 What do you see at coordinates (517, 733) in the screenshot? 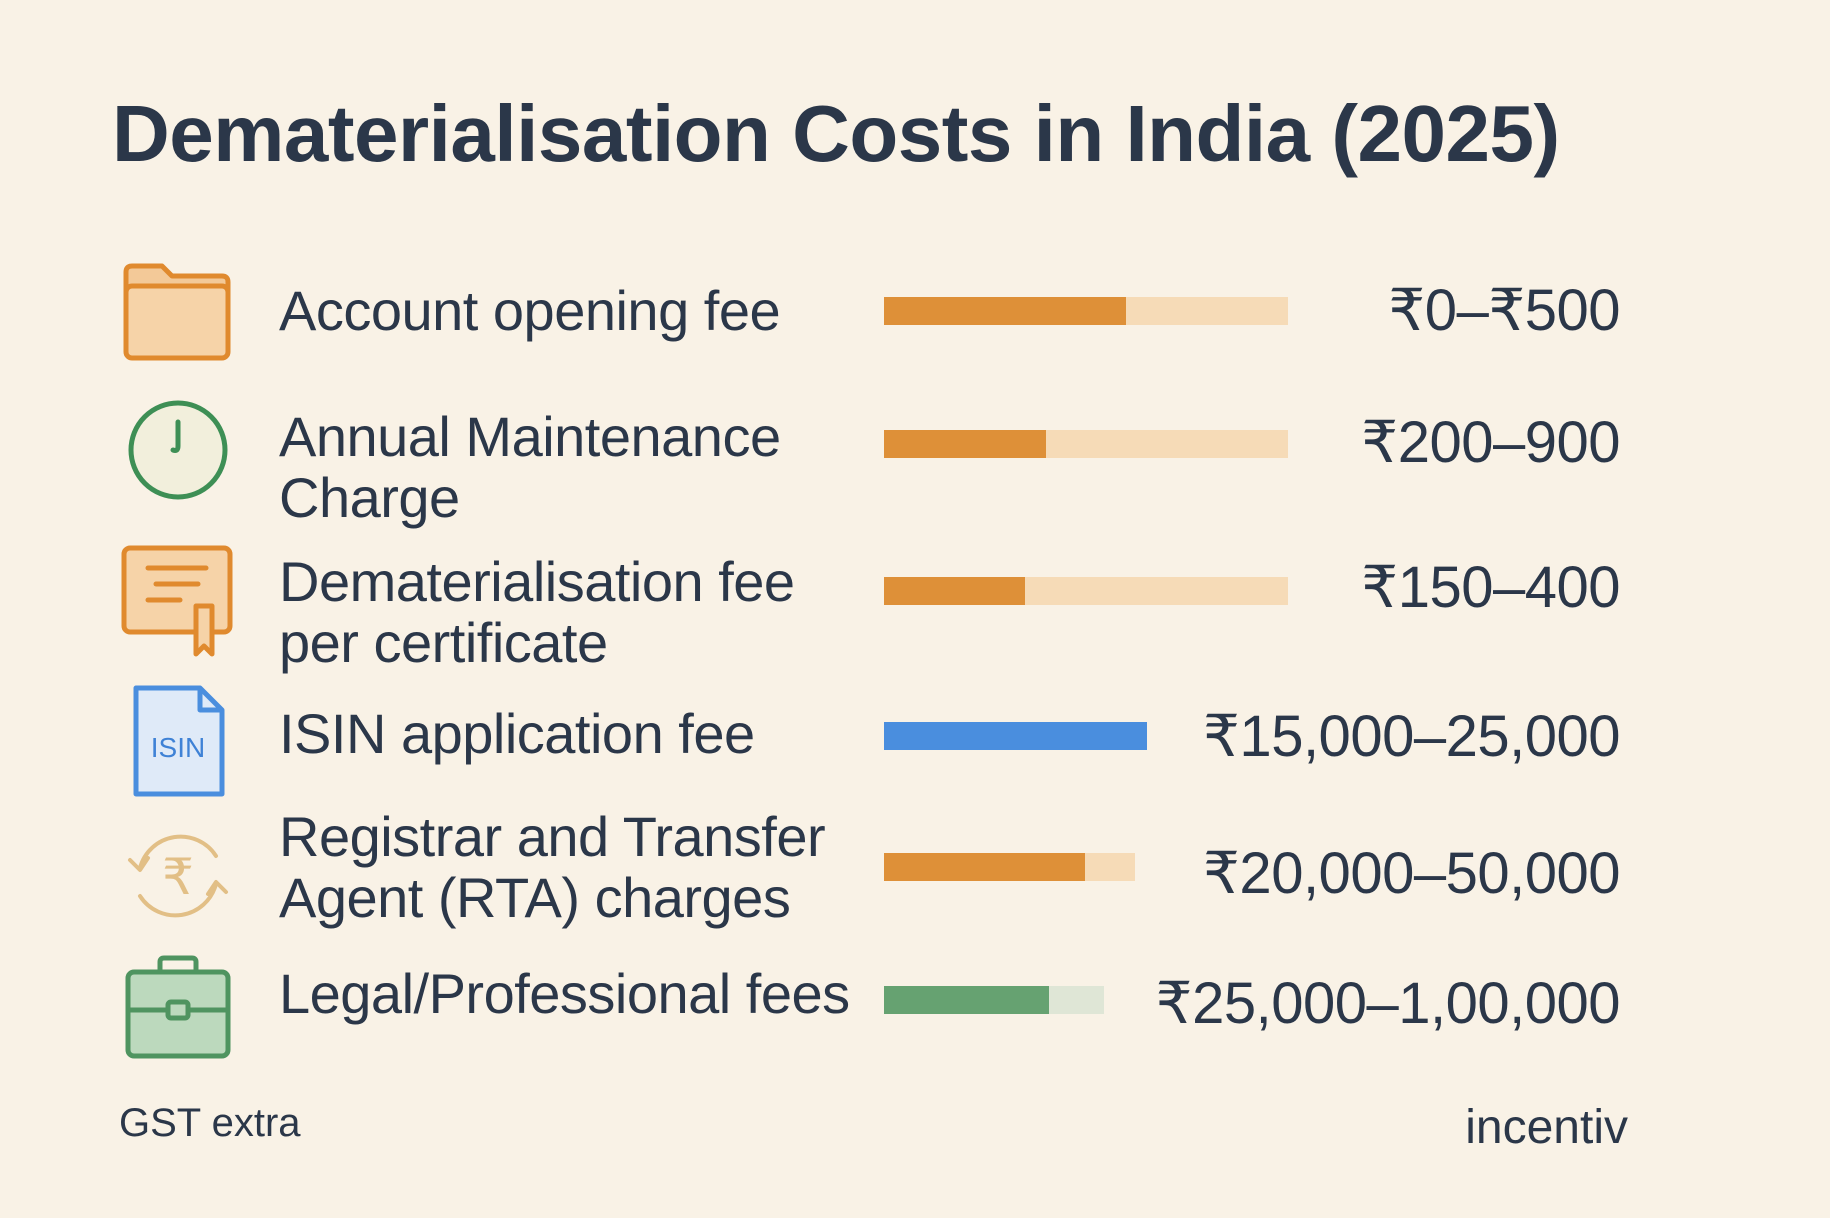
I see `row-label: ISIN application fee` at bounding box center [517, 733].